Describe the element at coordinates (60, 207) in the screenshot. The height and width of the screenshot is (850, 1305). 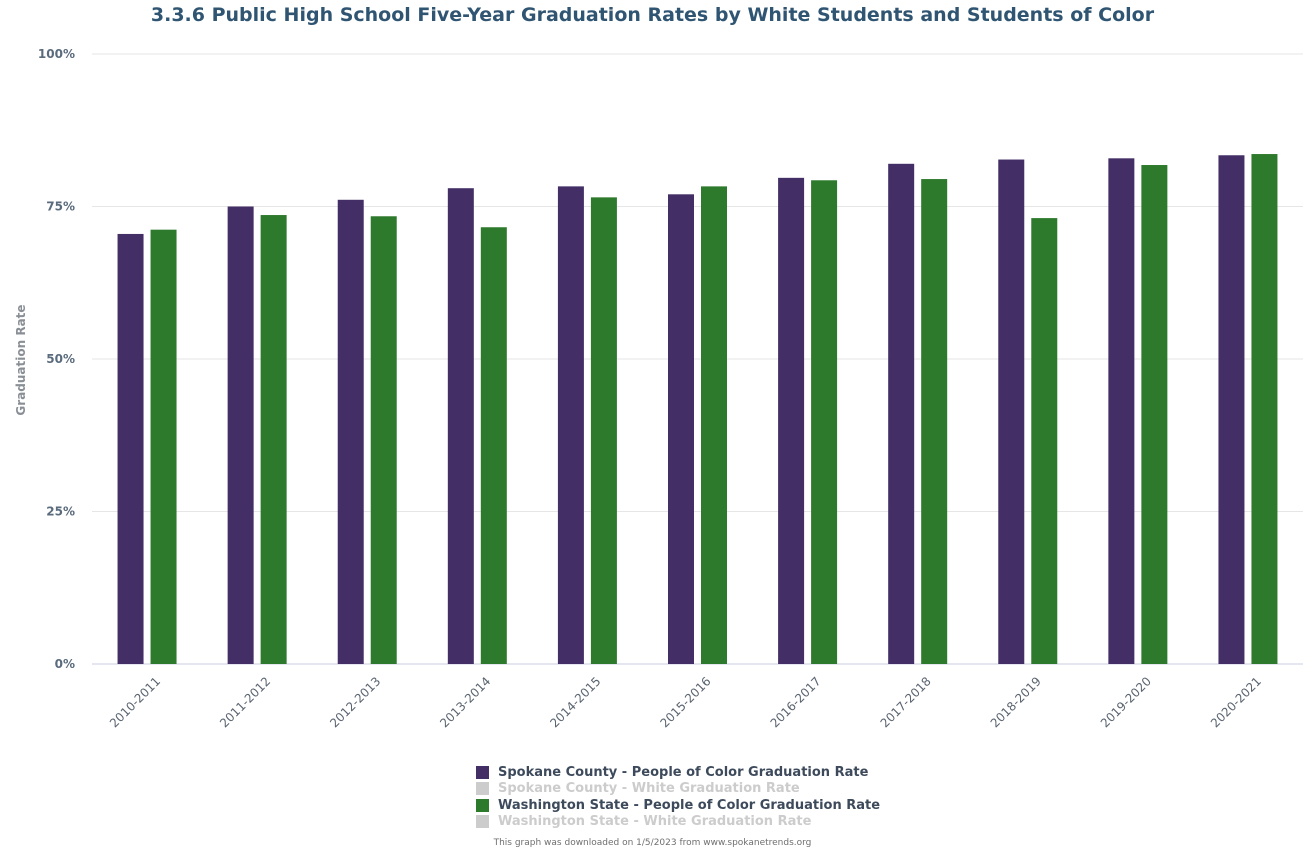
I see `y-tick-label: 75%` at that location.